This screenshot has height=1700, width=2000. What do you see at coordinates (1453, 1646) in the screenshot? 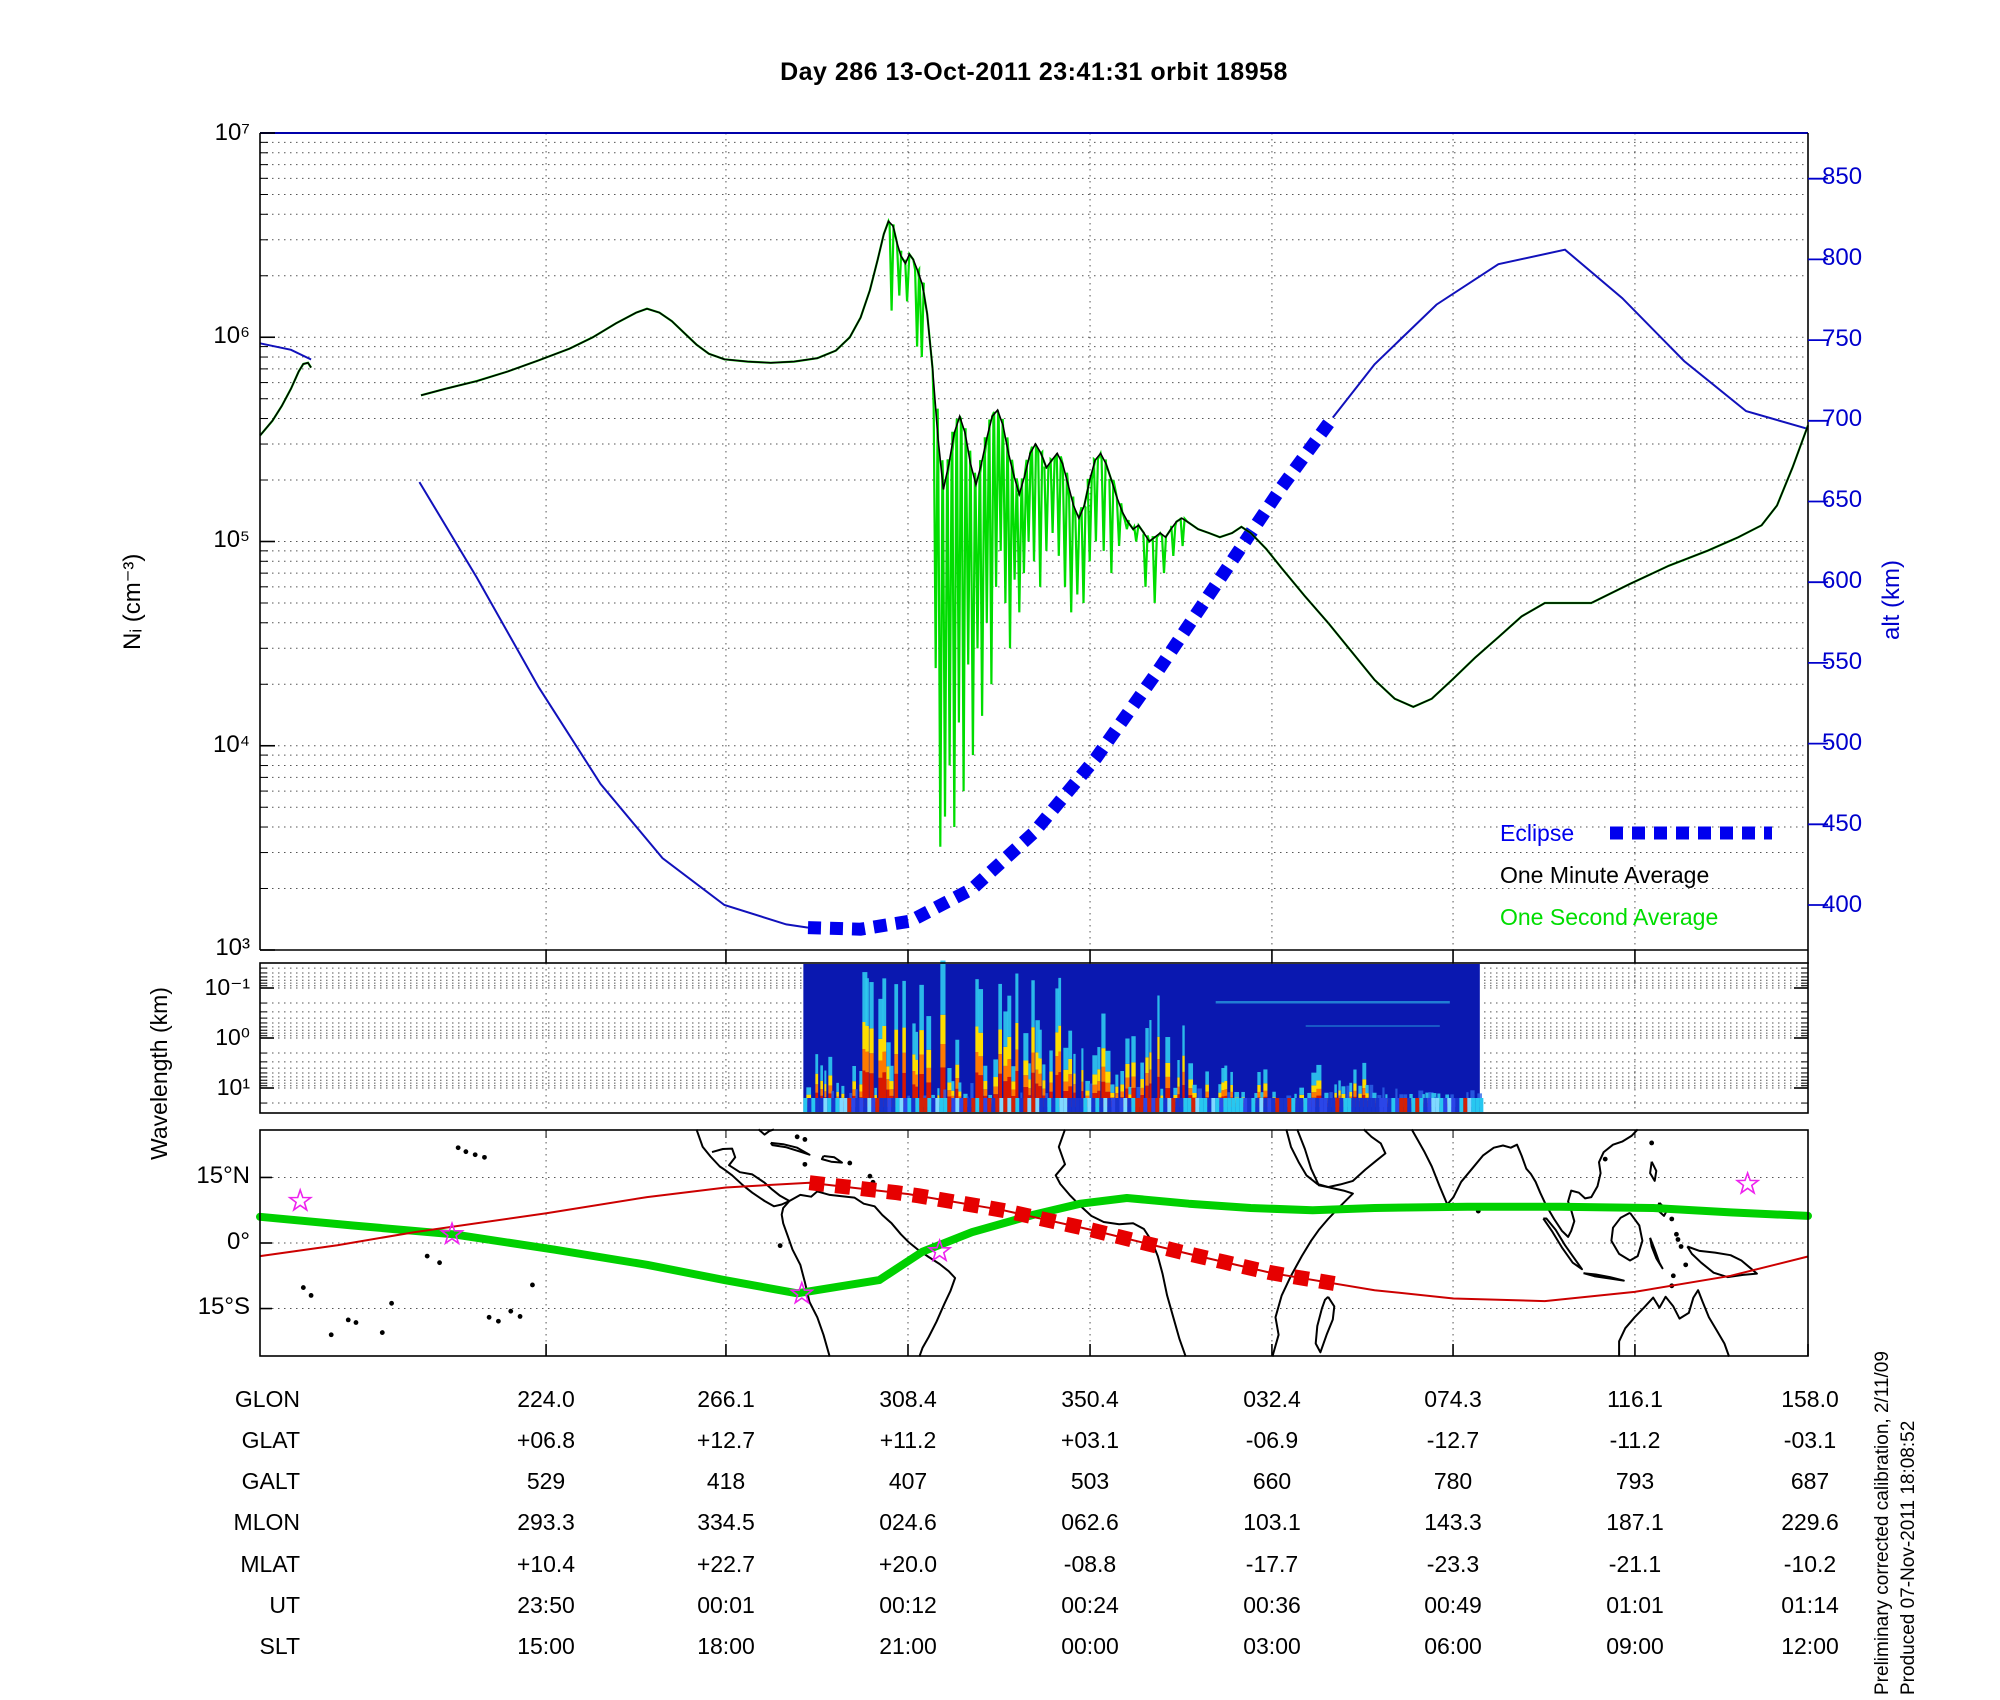
I see `slt-value: 06:00` at bounding box center [1453, 1646].